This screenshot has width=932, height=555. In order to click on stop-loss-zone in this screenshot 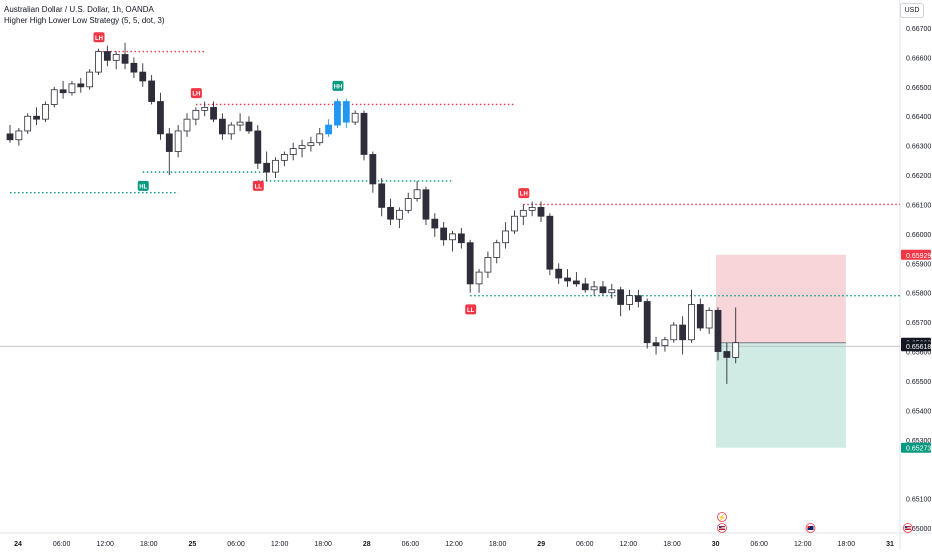, I will do `click(781, 298)`.